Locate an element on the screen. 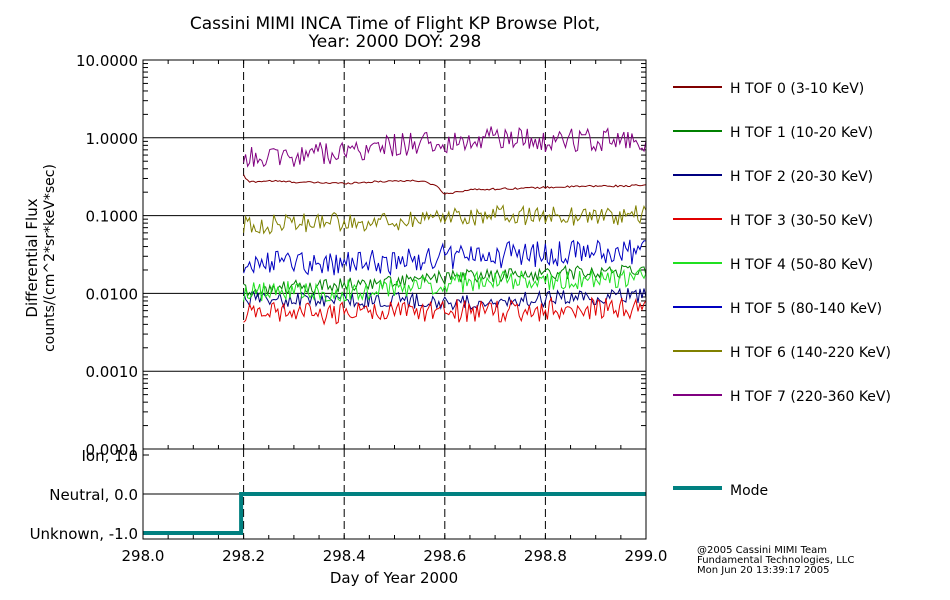  legend-label-tof-1: H TOF 1 (10-20 KeV) is located at coordinates (801, 133).